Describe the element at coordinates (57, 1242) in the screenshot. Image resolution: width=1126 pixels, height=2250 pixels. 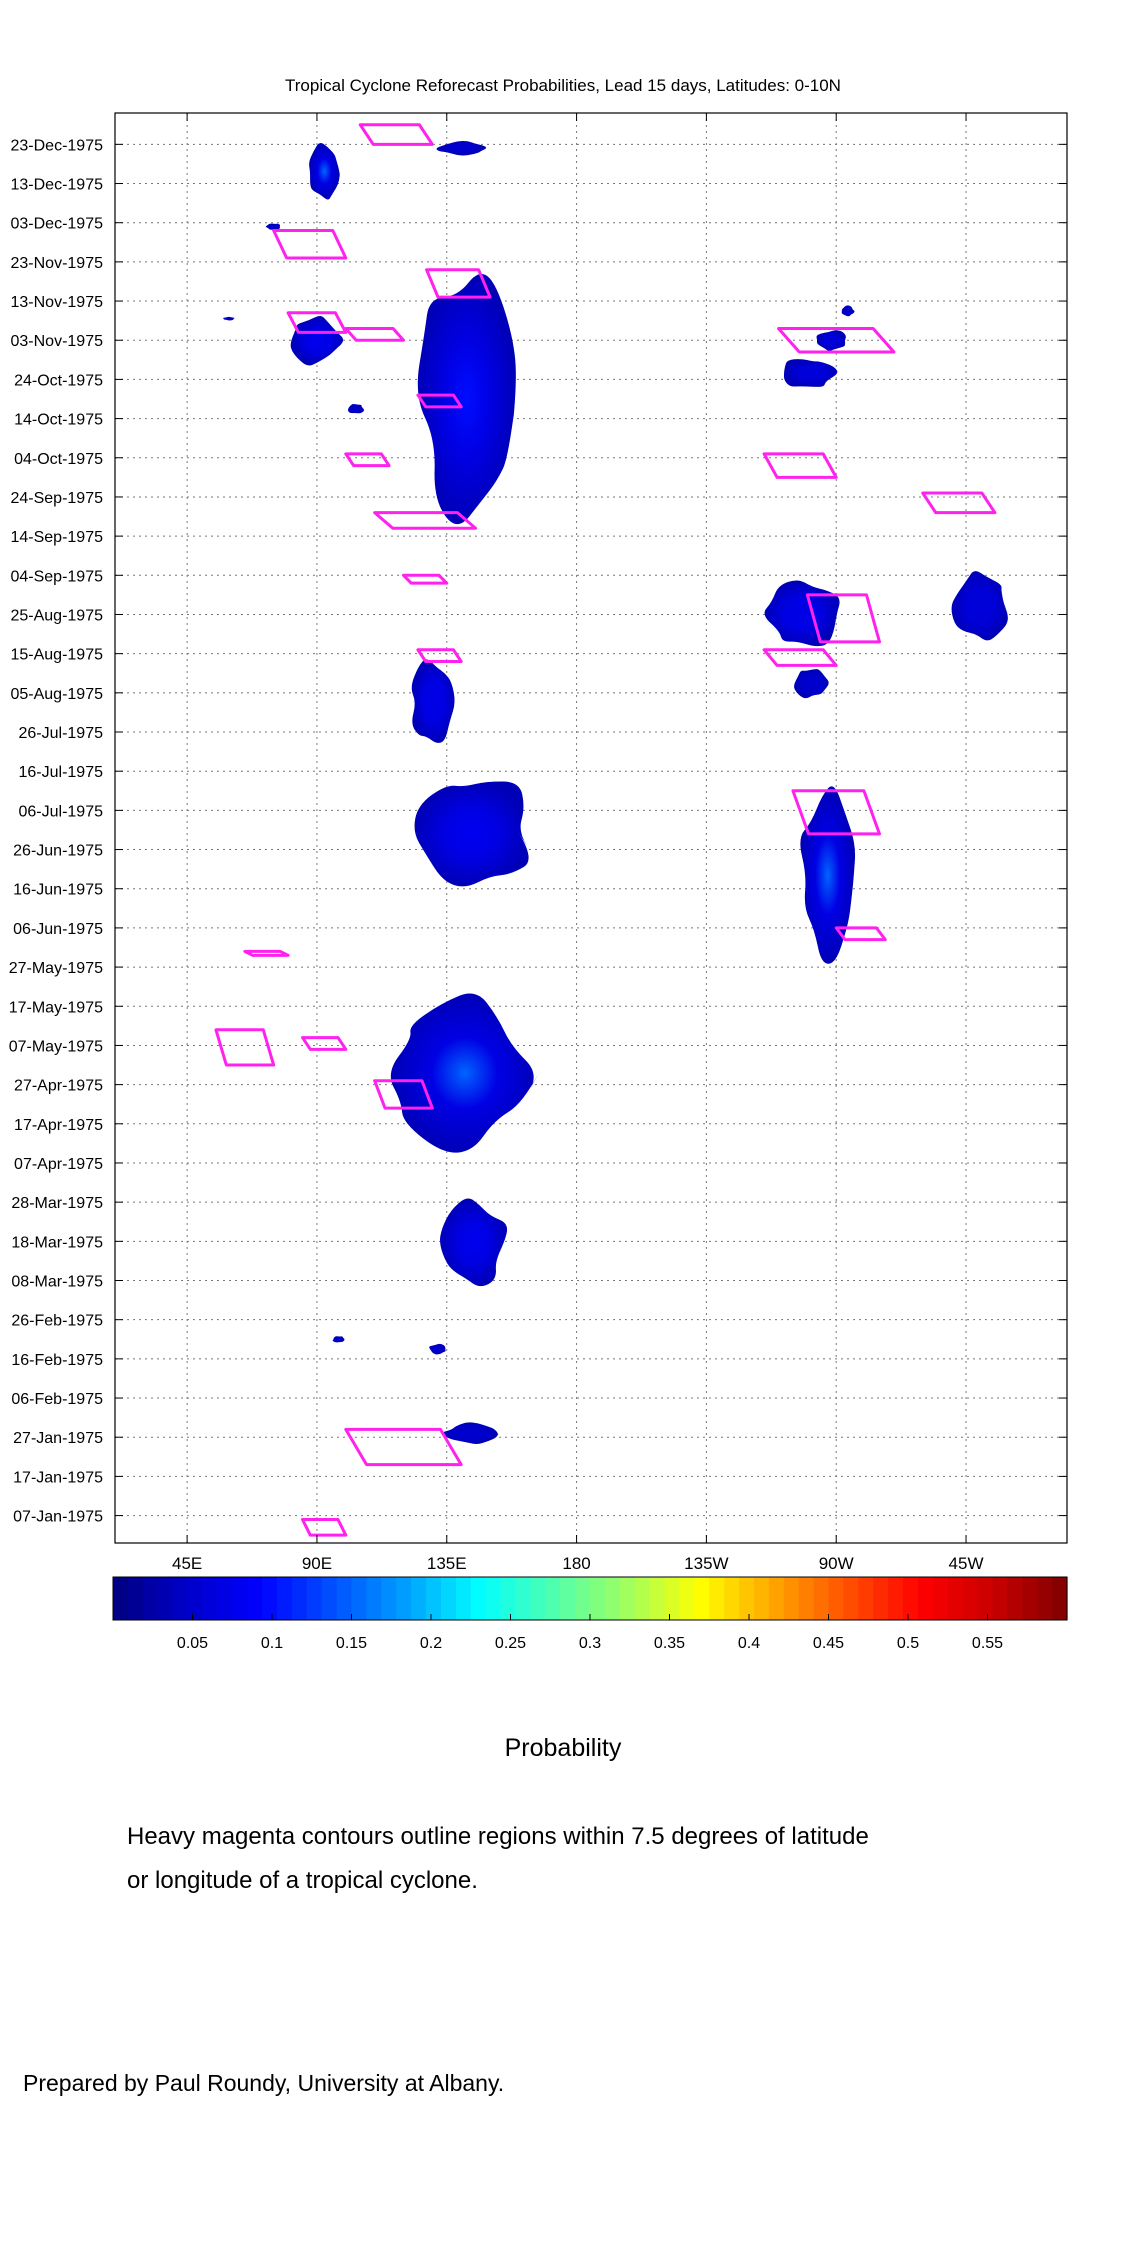
I see `y-tick-label: 18-Mar-1975` at that location.